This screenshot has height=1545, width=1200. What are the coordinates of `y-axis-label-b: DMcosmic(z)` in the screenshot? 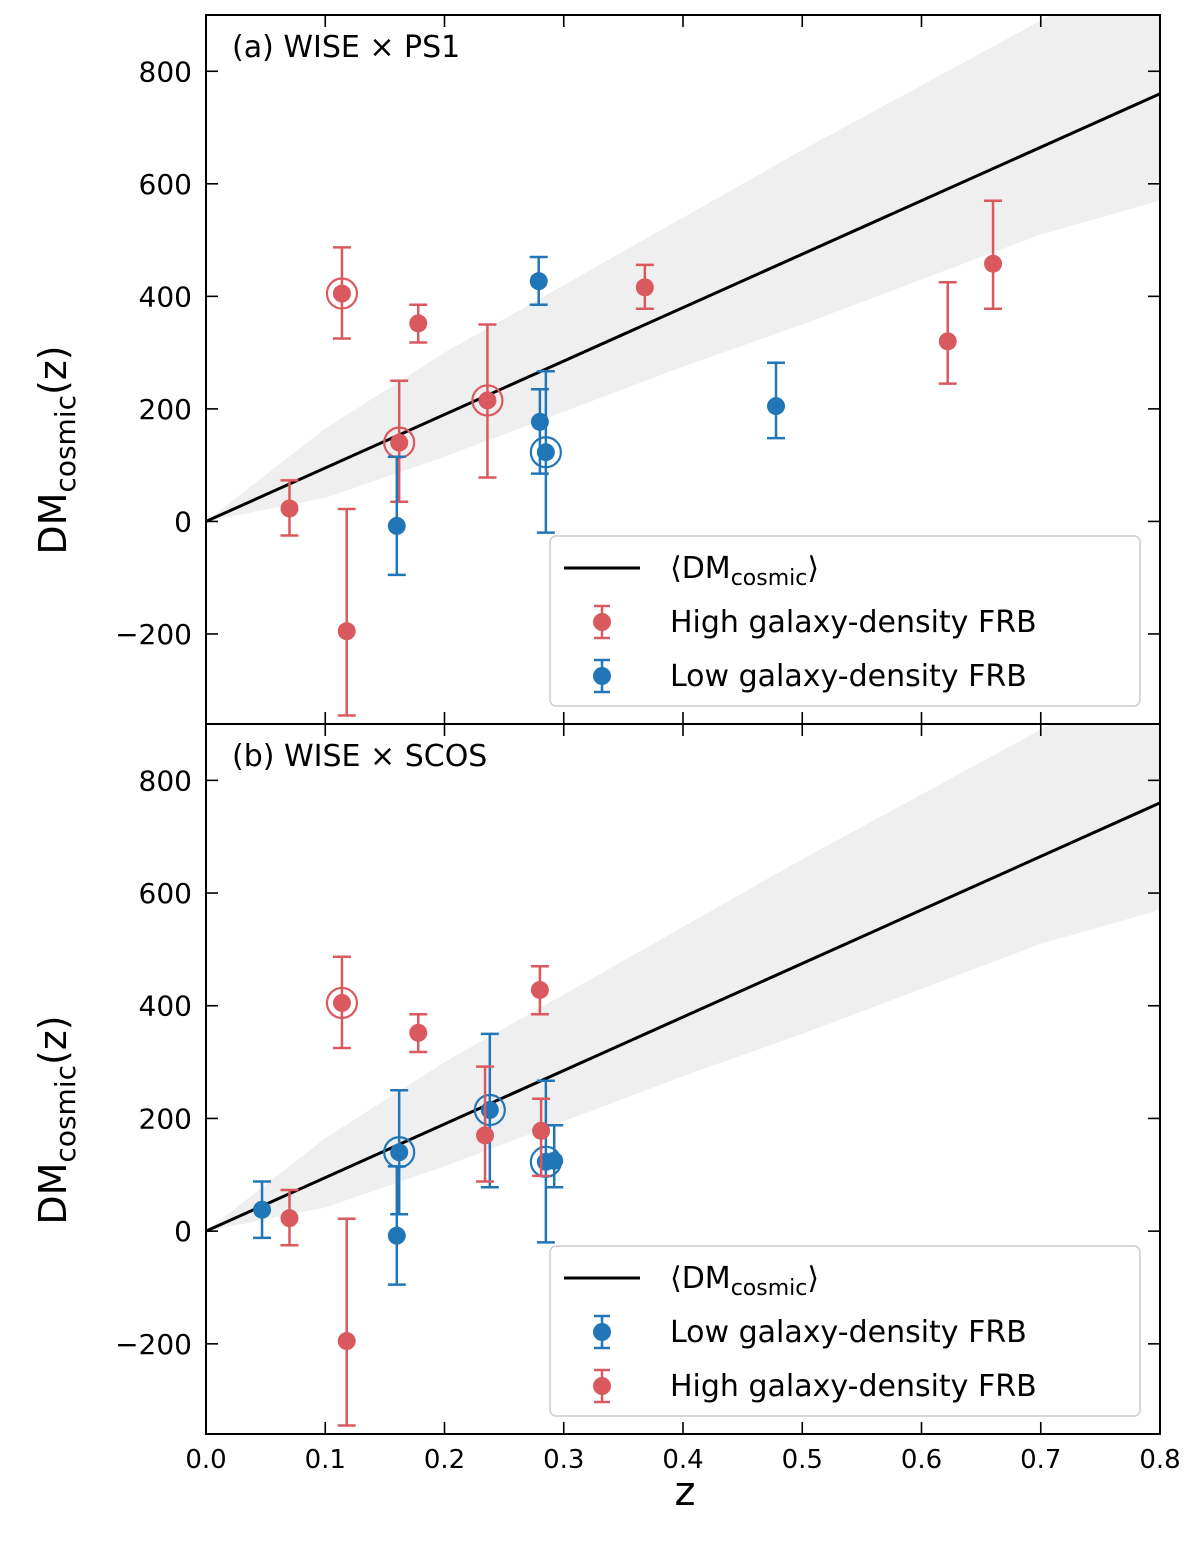 It's located at (56, 1119).